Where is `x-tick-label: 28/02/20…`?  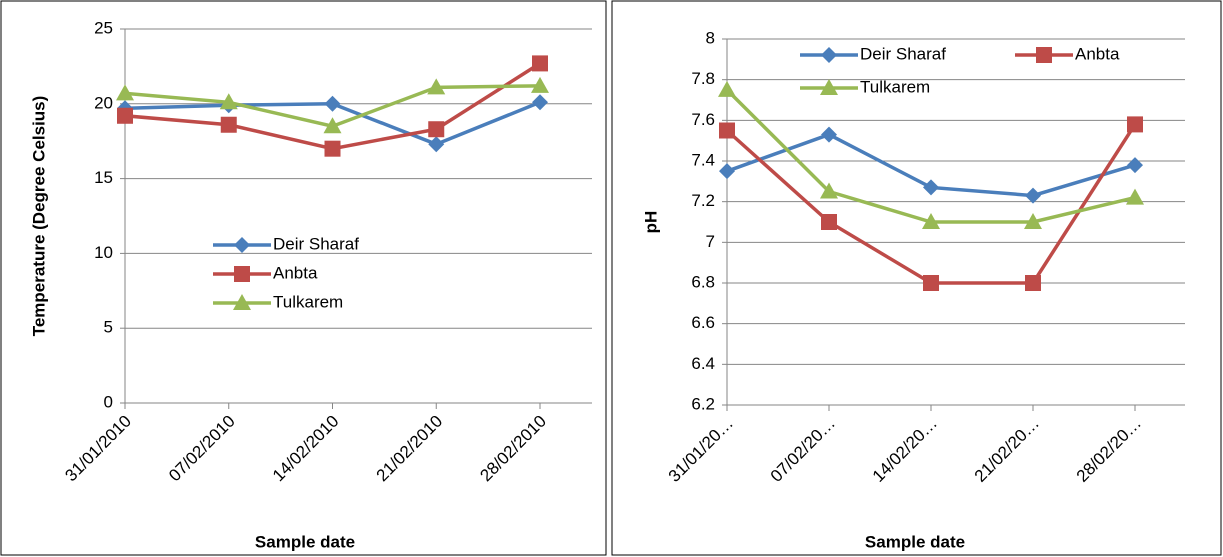 x-tick-label: 28/02/20… is located at coordinates (1109, 450).